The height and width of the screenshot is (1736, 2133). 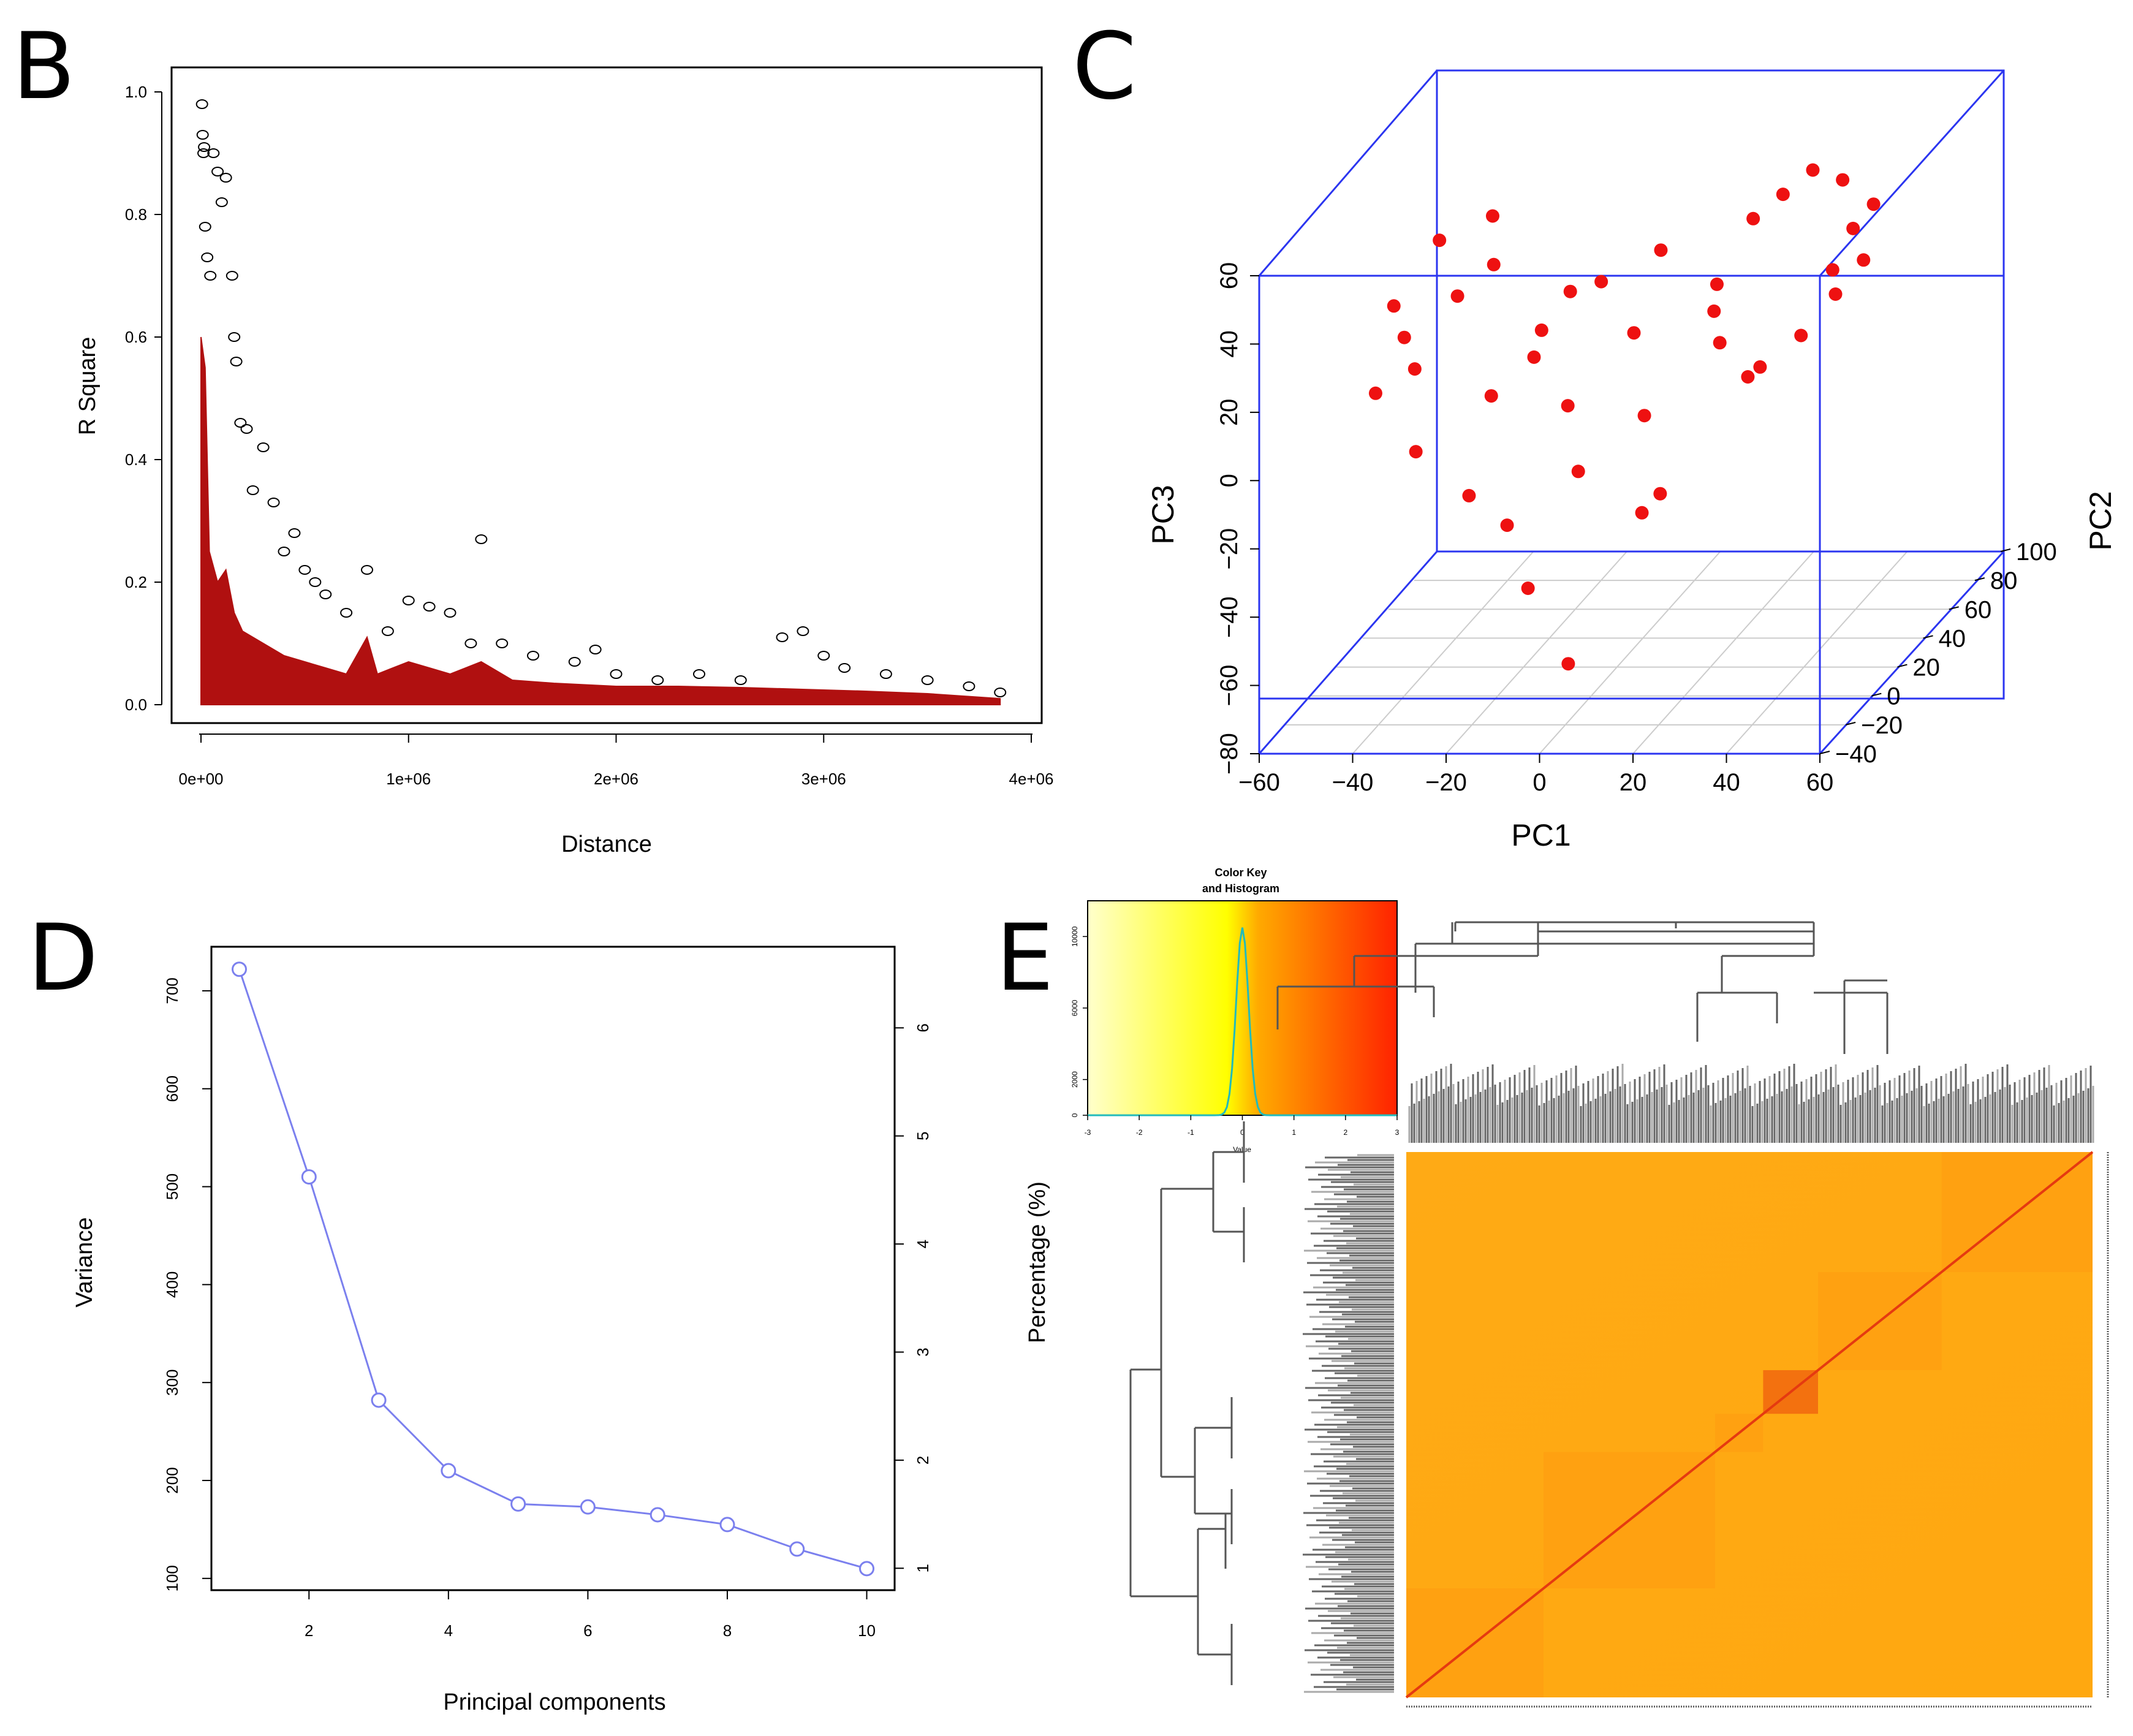 What do you see at coordinates (1104, 66) in the screenshot?
I see `panel-letter-c: C` at bounding box center [1104, 66].